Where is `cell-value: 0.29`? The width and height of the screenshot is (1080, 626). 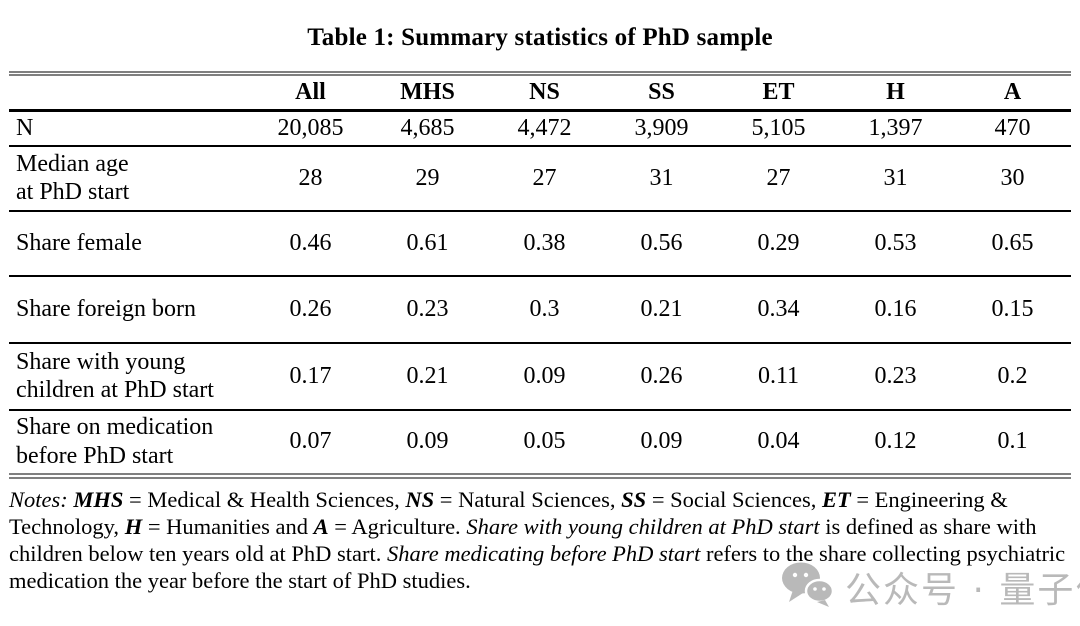 cell-value: 0.29 is located at coordinates (778, 242).